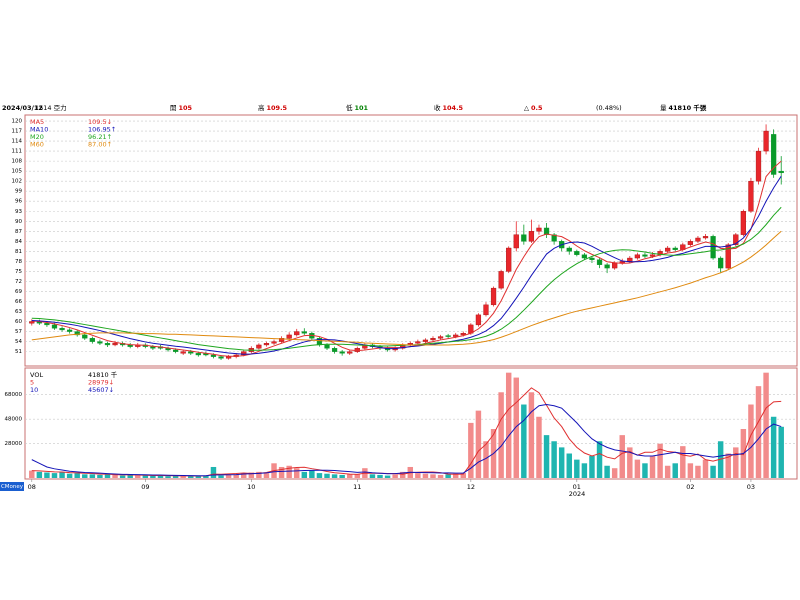  Describe the element at coordinates (18, 232) in the screenshot. I see `y-tick-label: 87` at that location.